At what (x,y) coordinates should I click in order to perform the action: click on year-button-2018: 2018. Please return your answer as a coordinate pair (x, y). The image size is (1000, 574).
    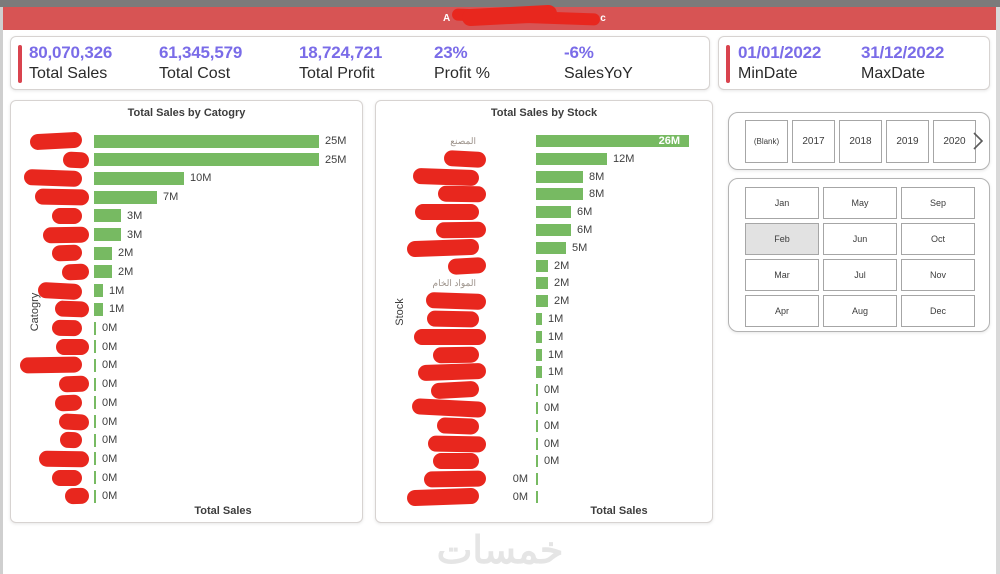
    Looking at the image, I should click on (860, 141).